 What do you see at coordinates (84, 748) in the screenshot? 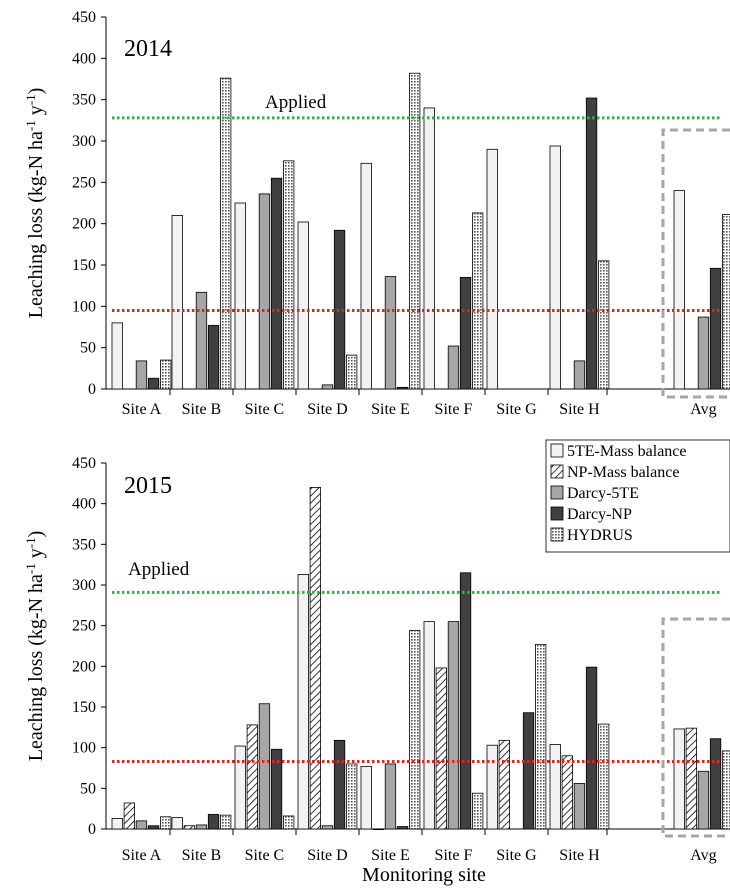
I see `y-tick-label: 100` at bounding box center [84, 748].